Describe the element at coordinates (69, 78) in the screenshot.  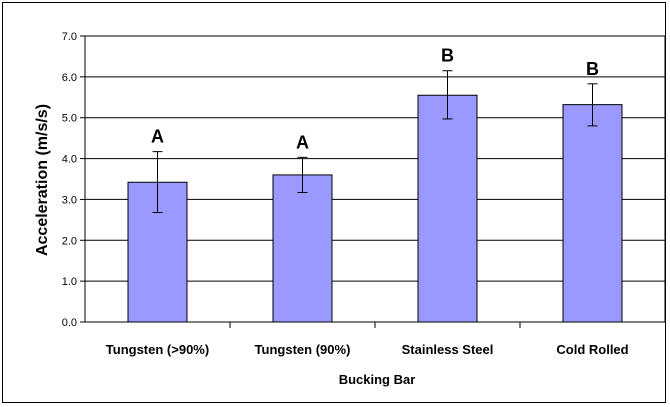
I see `y-tick-label: 6.0` at that location.